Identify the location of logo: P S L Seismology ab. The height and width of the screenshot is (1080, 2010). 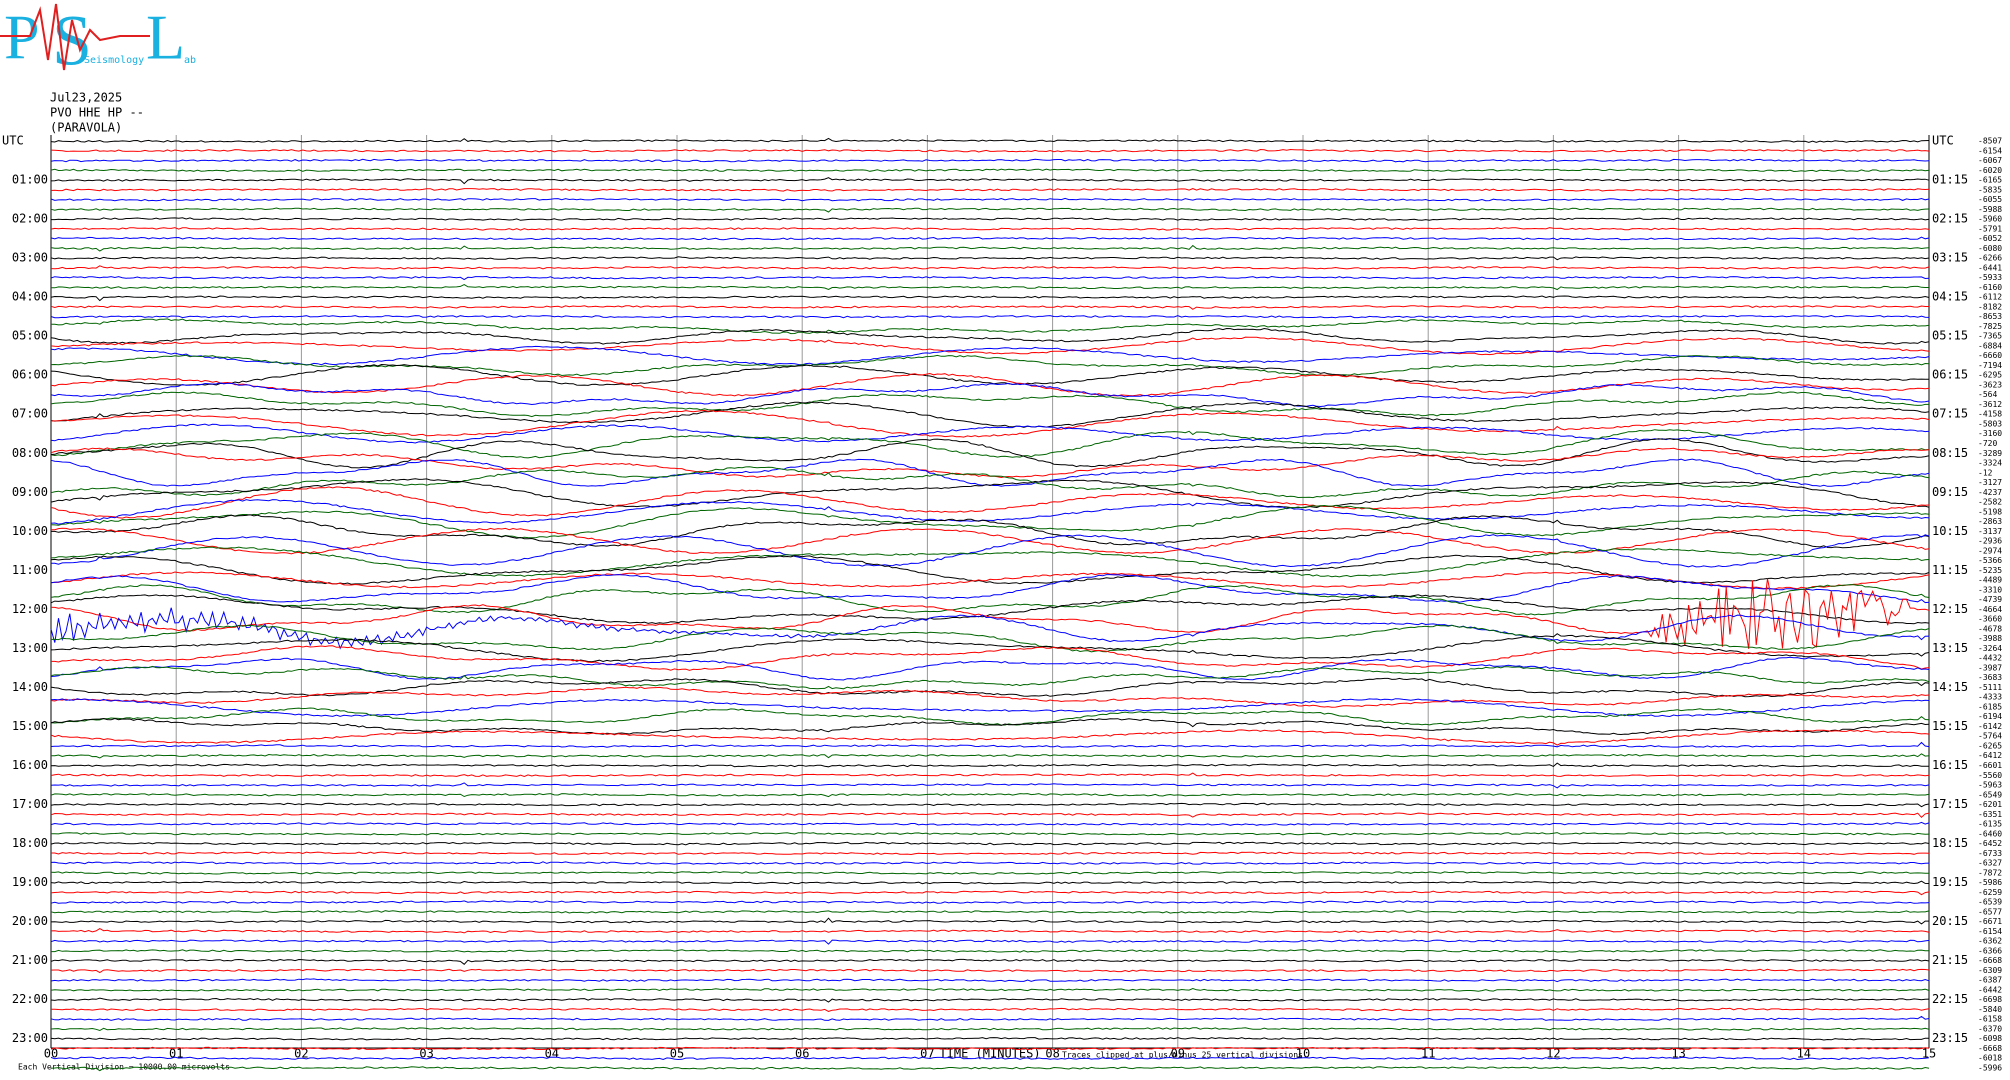
(98, 41).